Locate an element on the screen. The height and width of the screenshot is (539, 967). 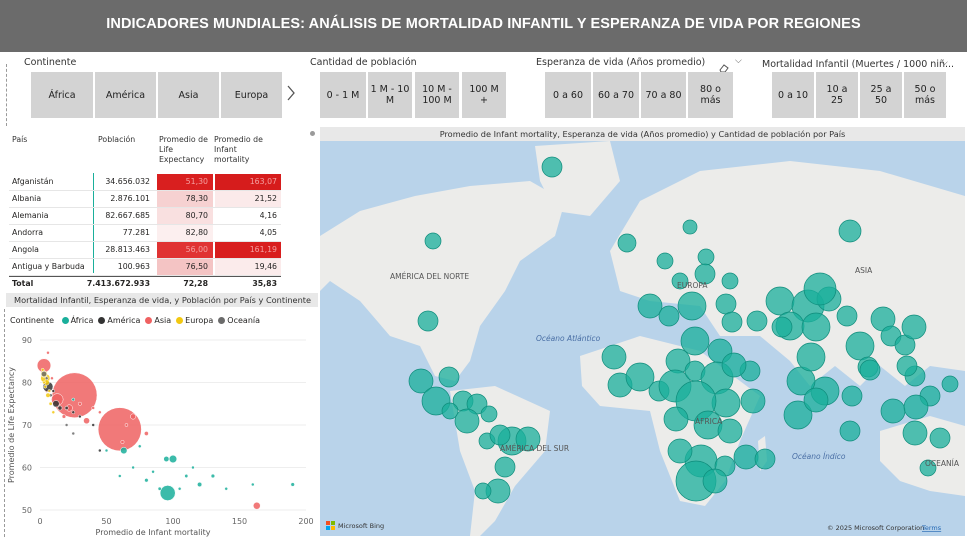
map-terms-link: Terms is located at coordinates (931, 528).